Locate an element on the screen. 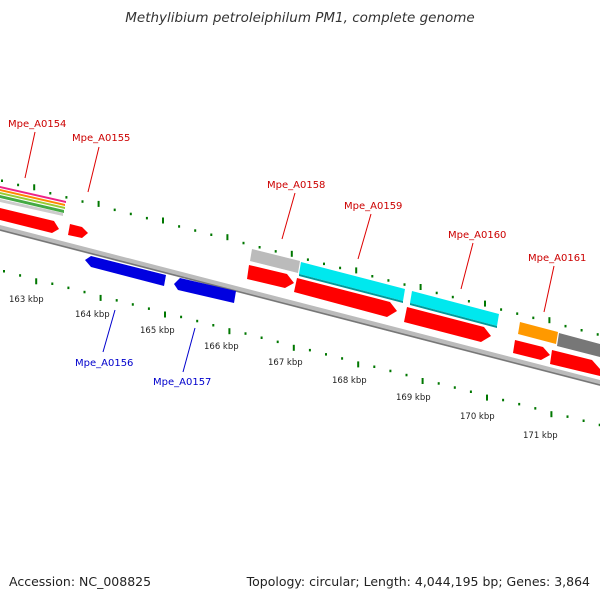  gene-arrow-mpe-a0161 is located at coordinates (531, 350).